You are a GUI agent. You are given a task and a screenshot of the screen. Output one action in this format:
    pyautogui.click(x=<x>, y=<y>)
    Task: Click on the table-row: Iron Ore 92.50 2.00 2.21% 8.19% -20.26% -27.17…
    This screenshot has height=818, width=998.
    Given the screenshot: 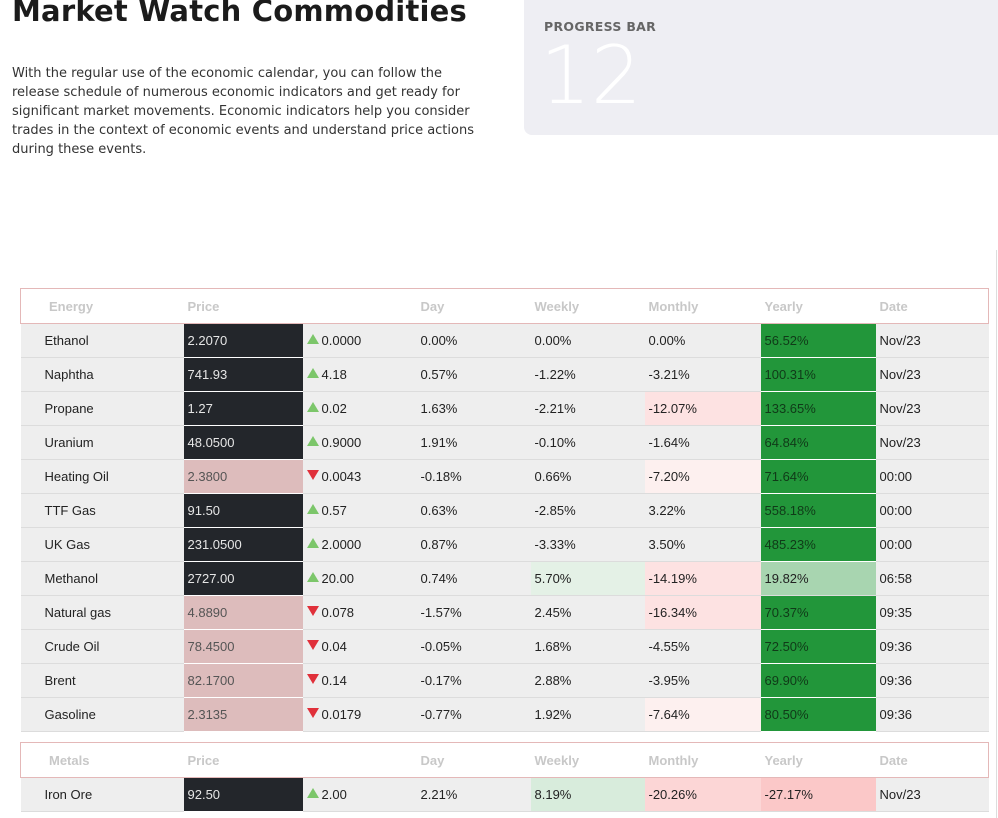 What is the action you would take?
    pyautogui.click(x=504, y=794)
    